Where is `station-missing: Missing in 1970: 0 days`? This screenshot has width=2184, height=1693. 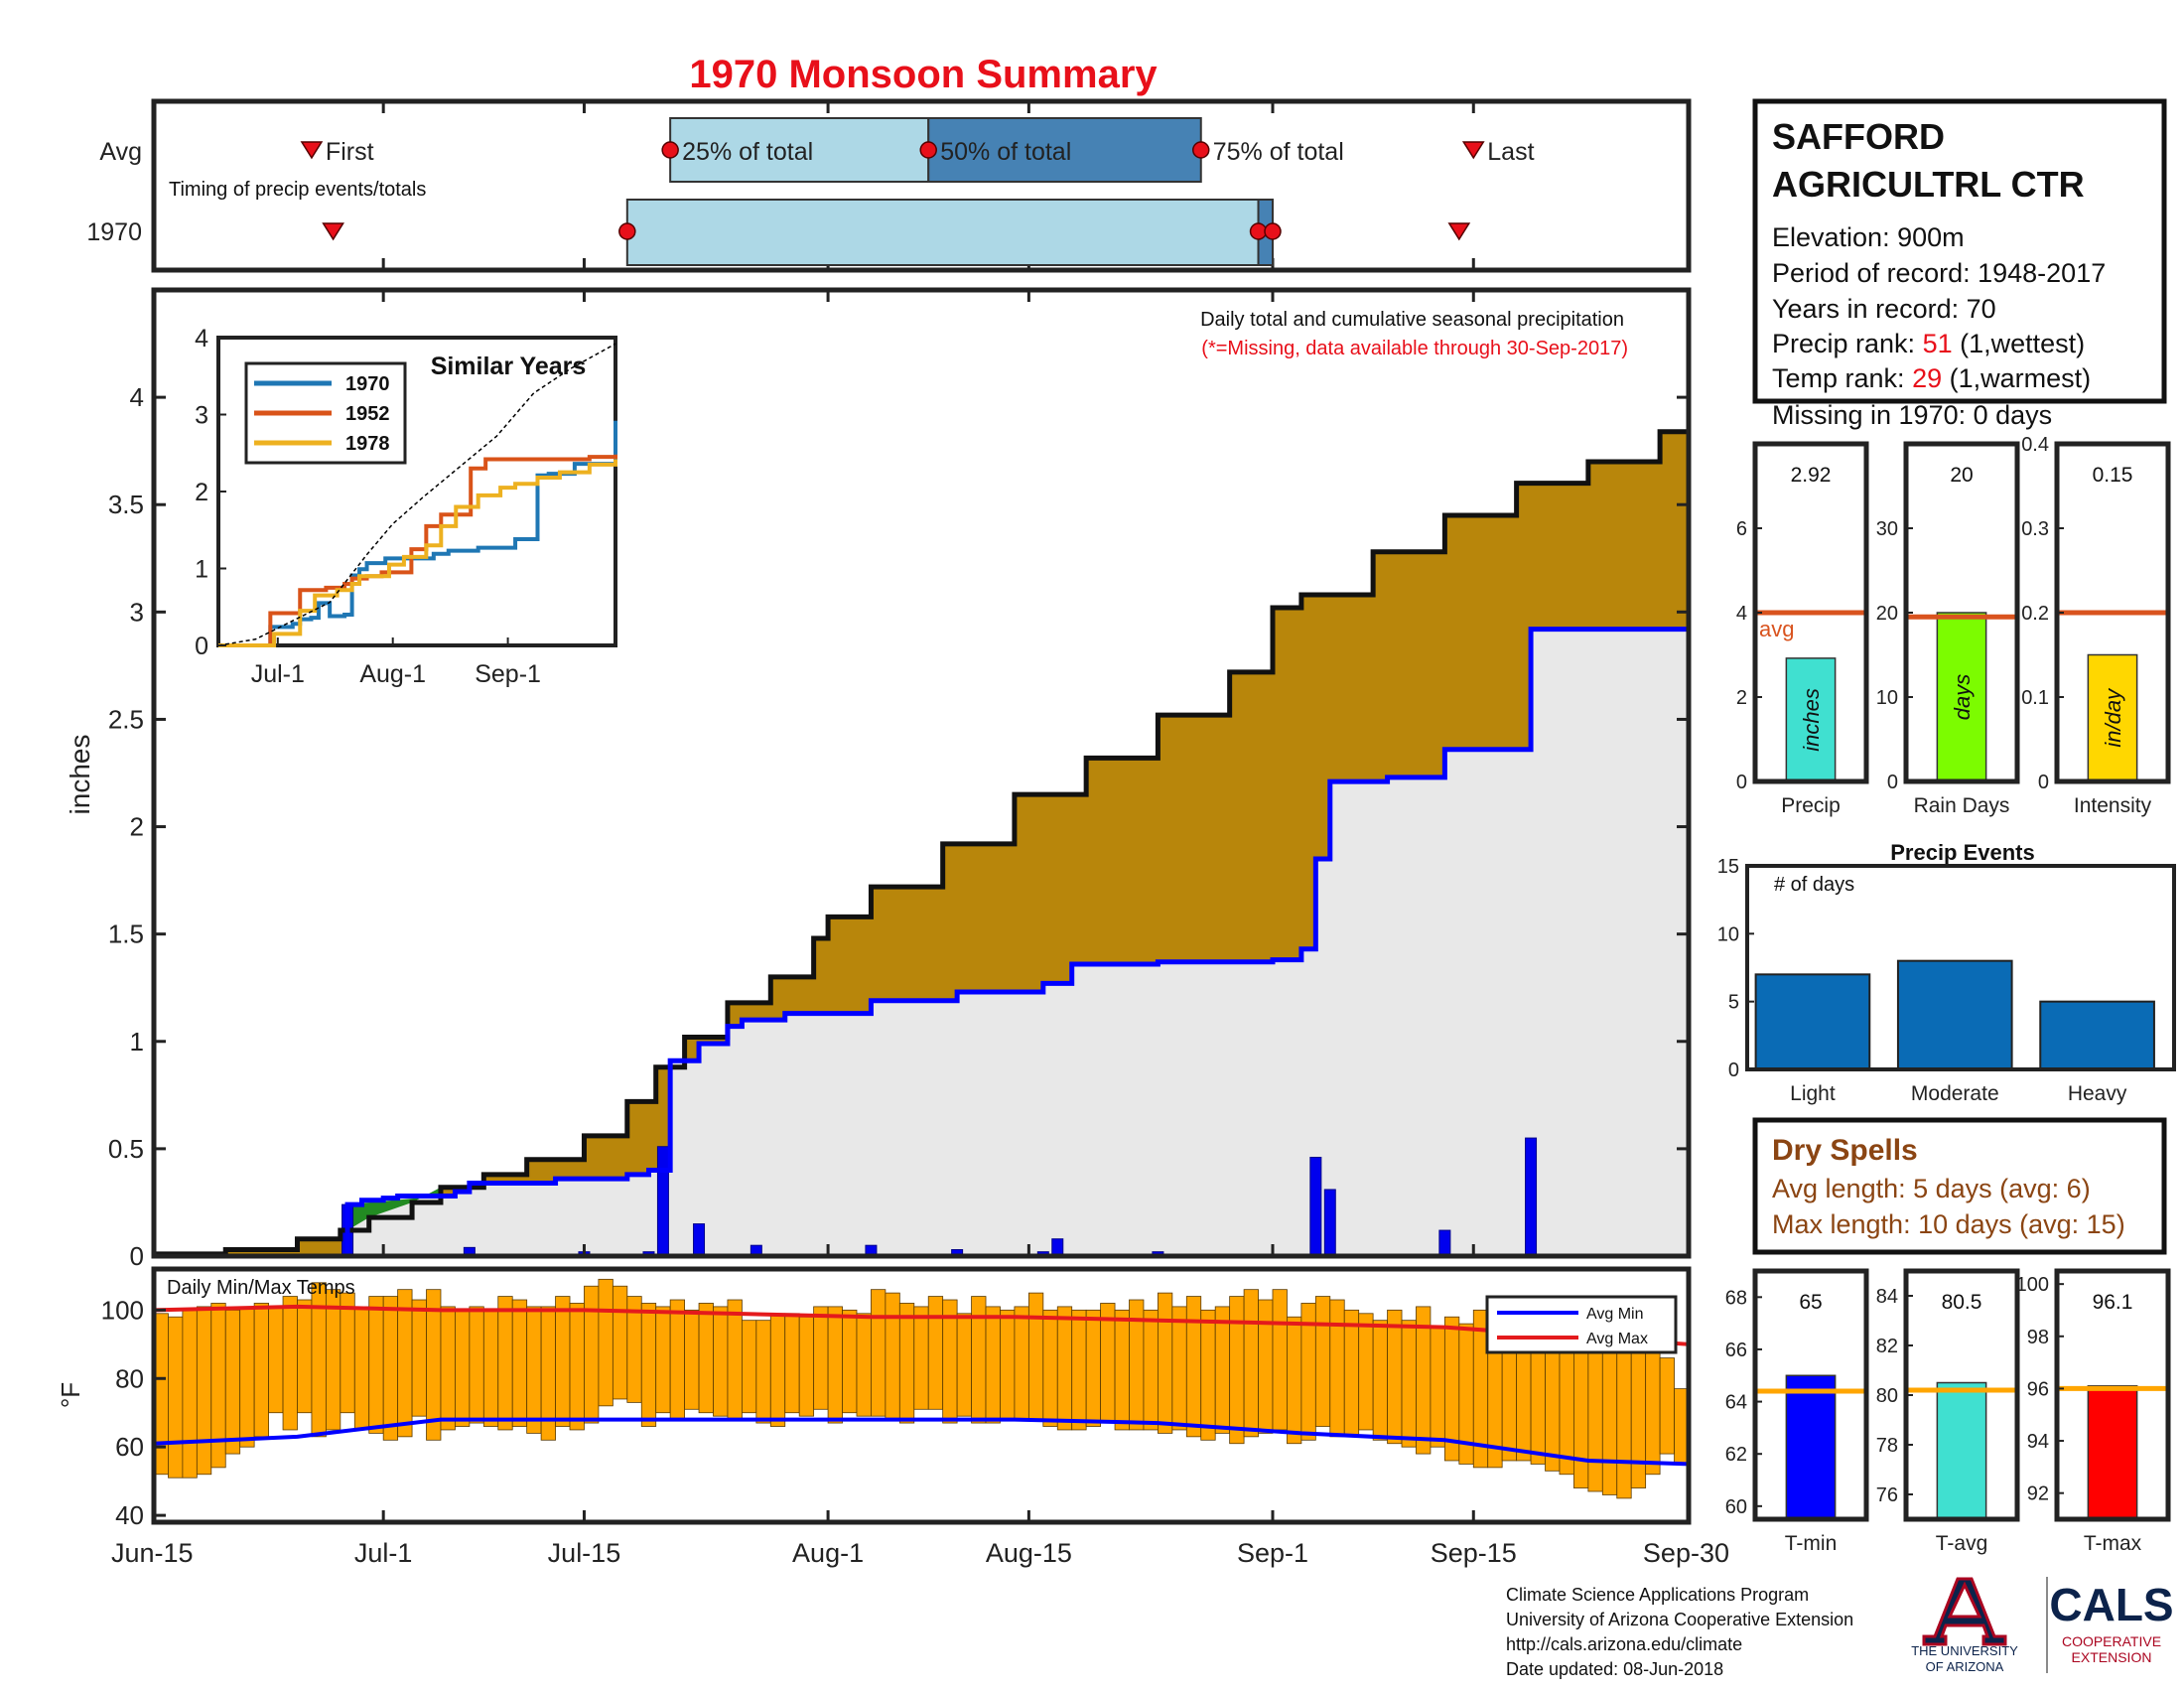 station-missing: Missing in 1970: 0 days is located at coordinates (1912, 415).